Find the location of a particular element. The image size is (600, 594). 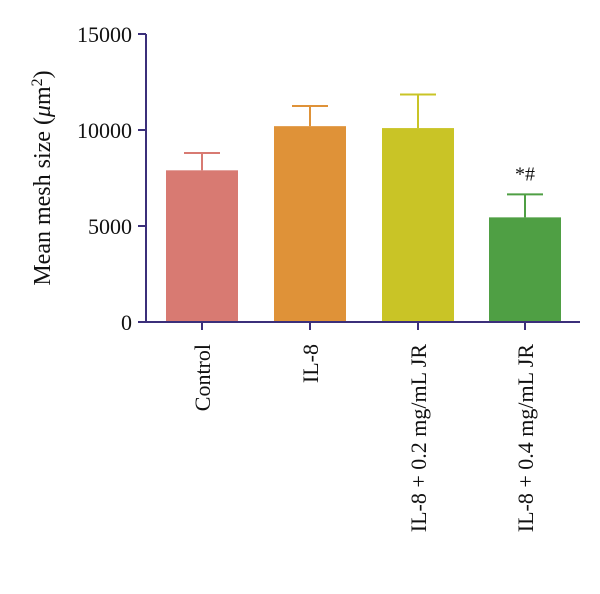

error-bars is located at coordinates (363, 155).